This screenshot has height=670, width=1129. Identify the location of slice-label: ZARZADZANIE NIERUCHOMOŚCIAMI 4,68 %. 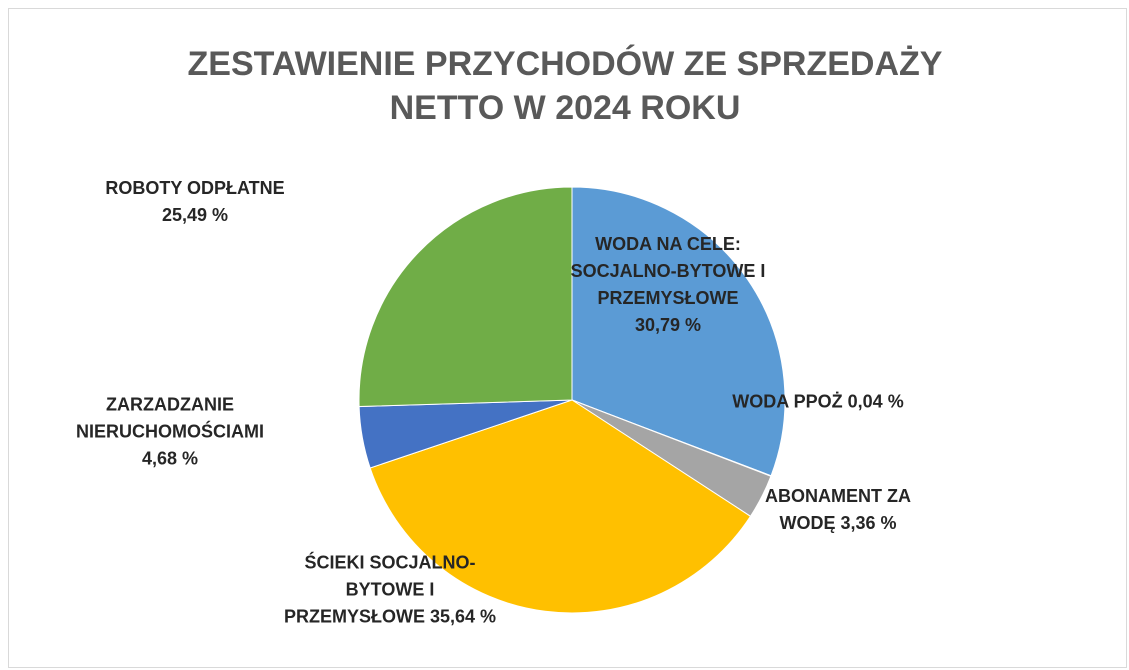
(170, 432).